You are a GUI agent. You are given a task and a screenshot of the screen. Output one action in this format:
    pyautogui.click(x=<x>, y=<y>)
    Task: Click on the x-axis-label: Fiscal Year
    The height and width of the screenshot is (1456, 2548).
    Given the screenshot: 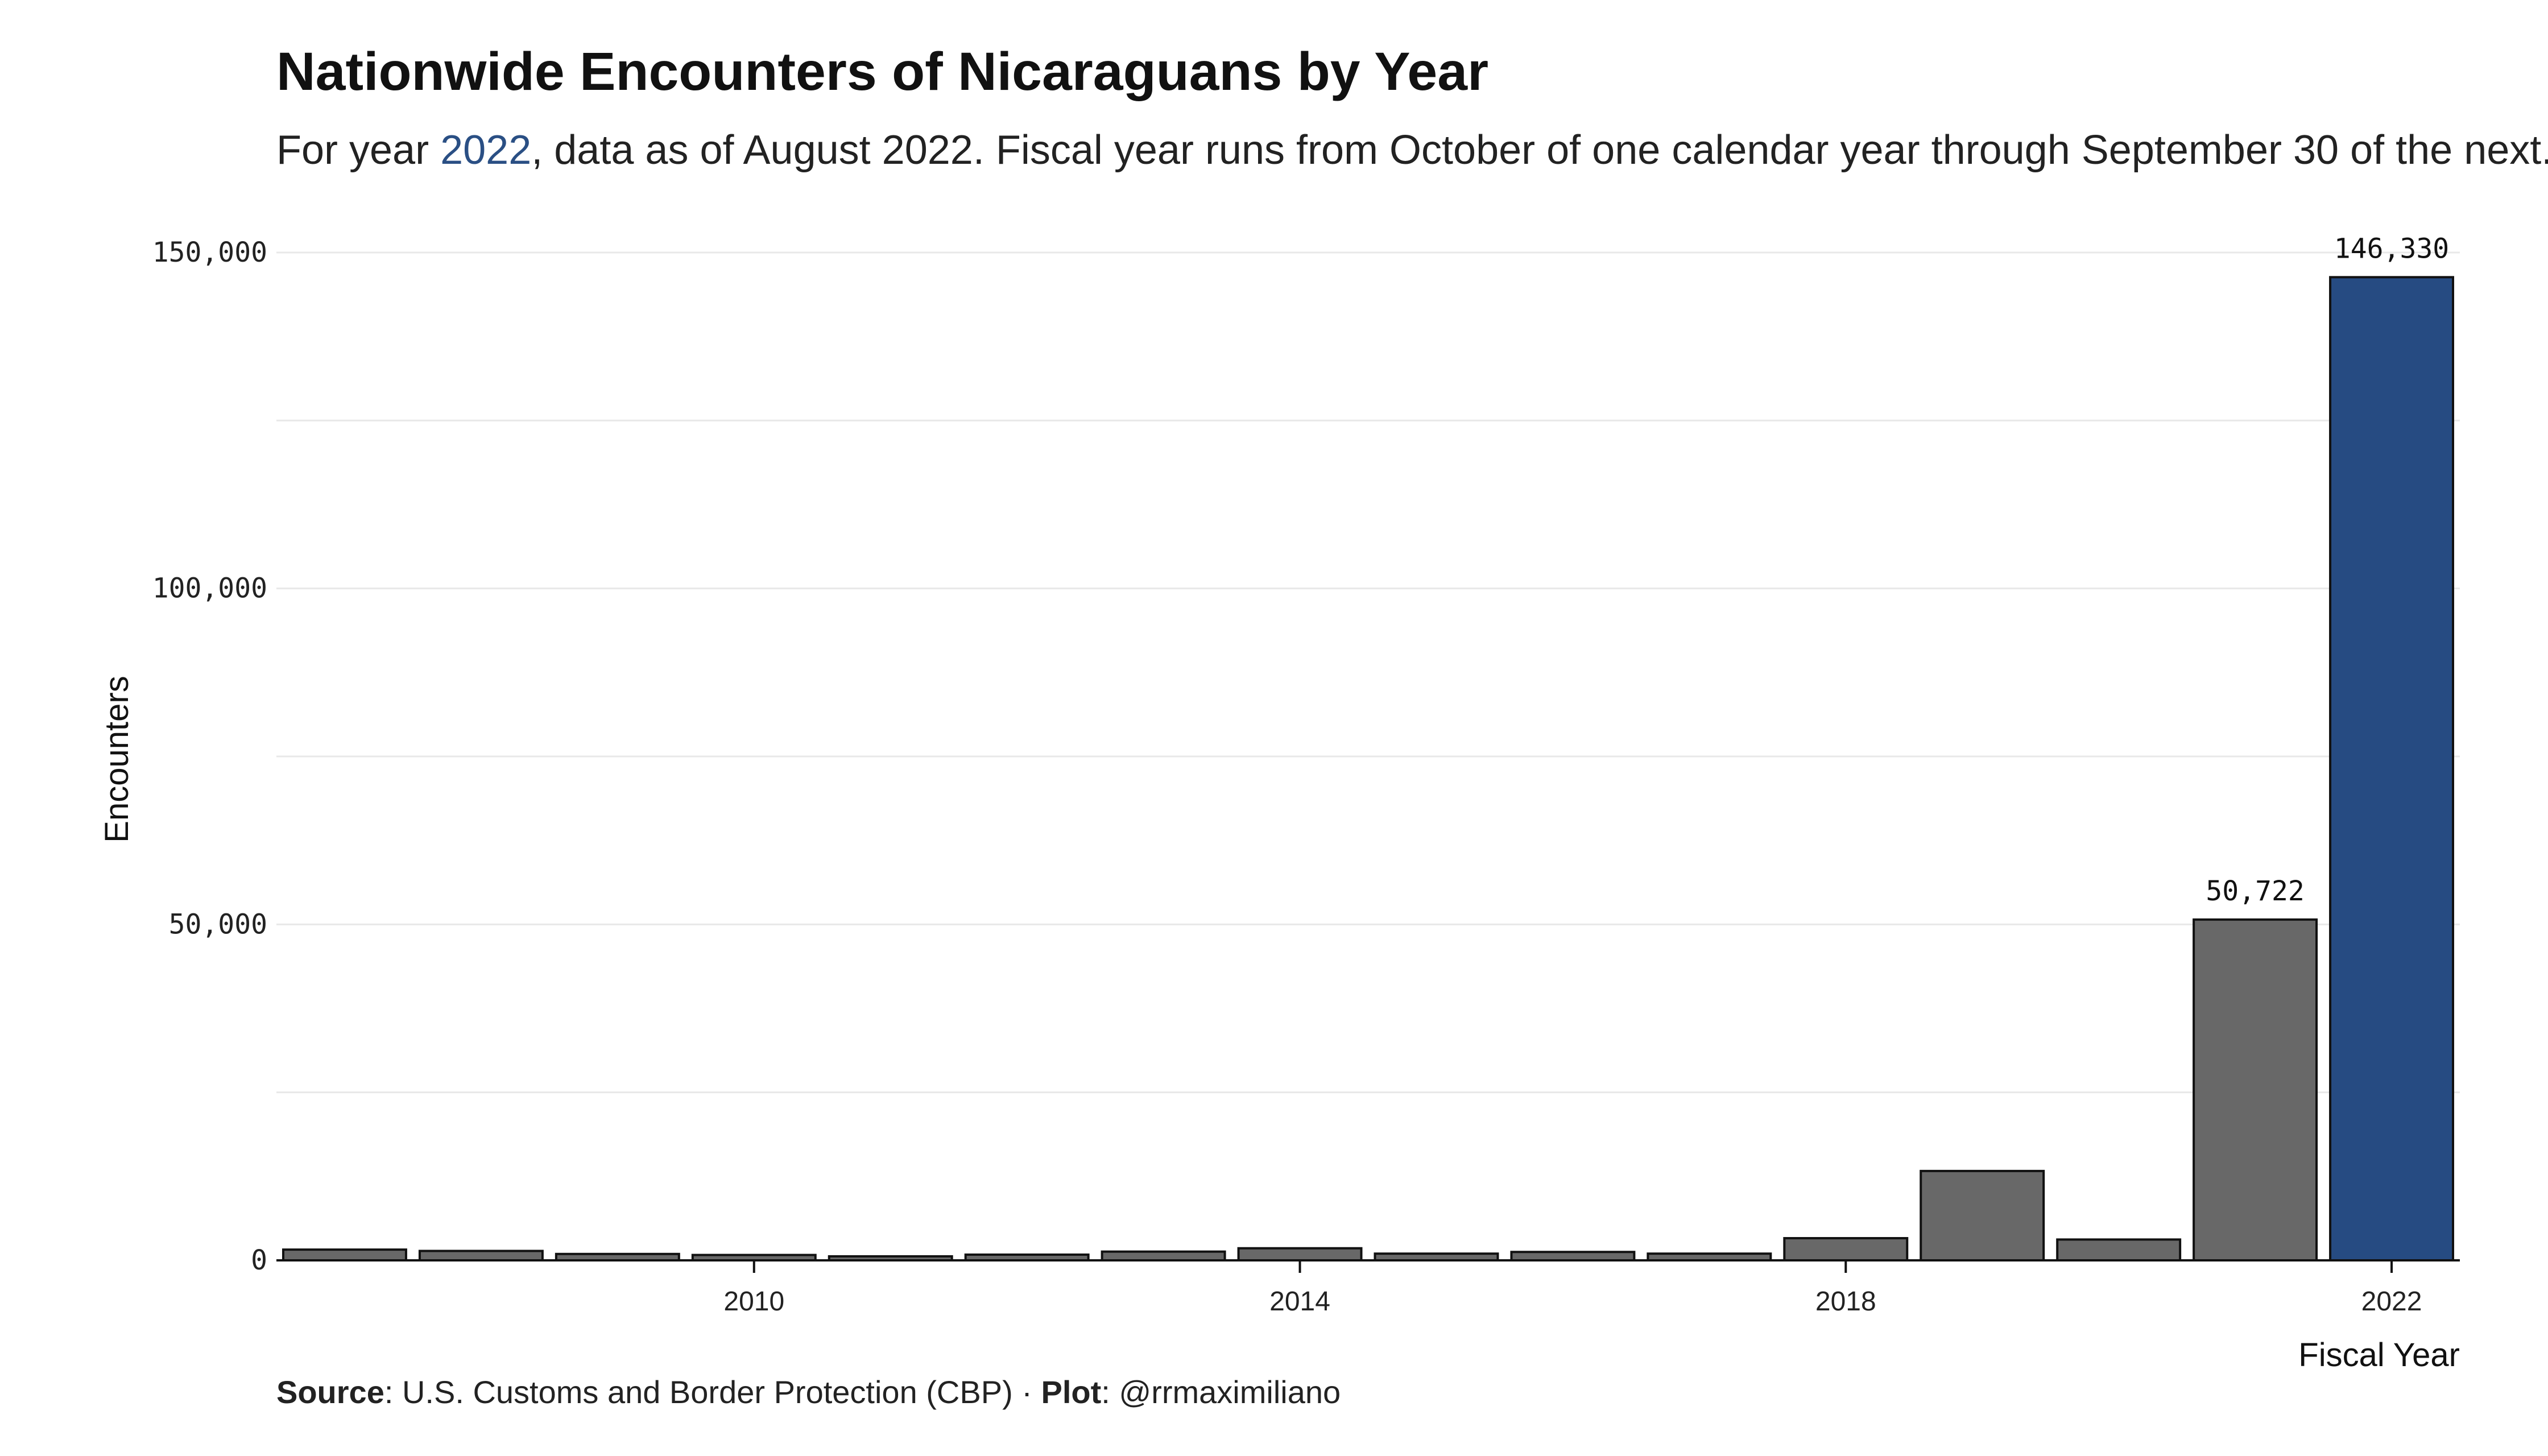 What is the action you would take?
    pyautogui.click(x=2379, y=1355)
    